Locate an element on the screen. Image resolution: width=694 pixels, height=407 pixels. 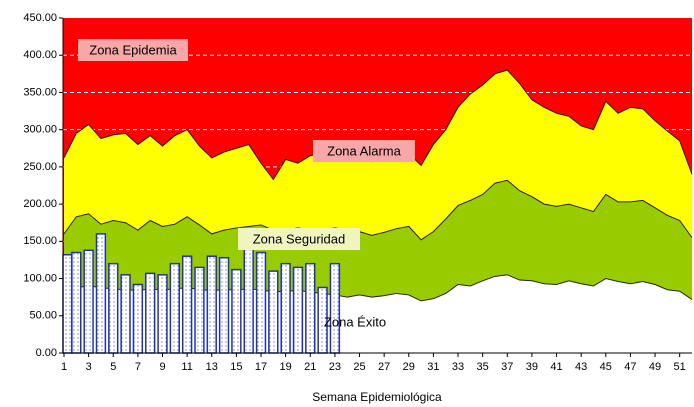
x-tick-label: 47 is located at coordinates (630, 367).